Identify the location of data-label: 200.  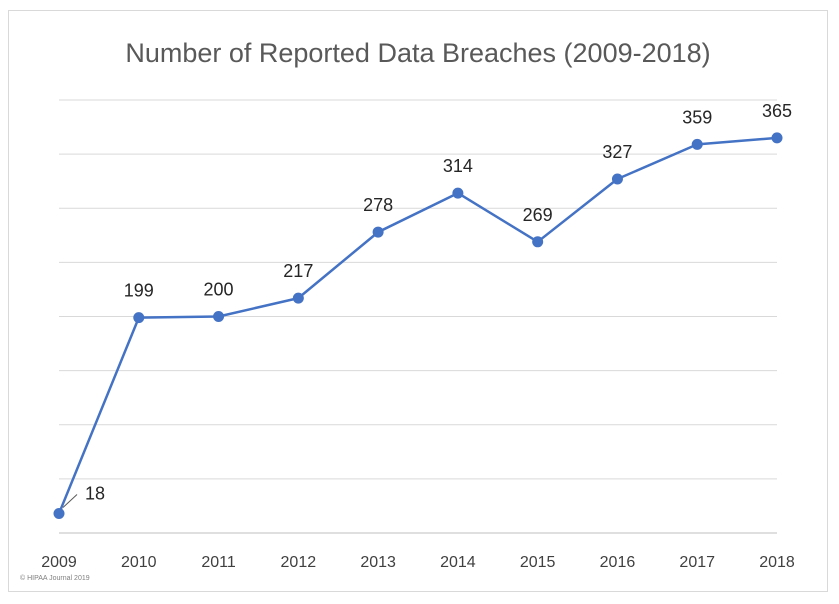
(219, 290).